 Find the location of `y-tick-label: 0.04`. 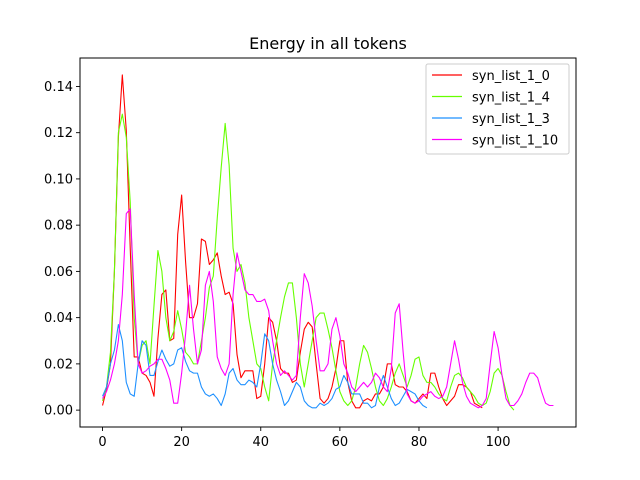

y-tick-label: 0.04 is located at coordinates (58, 318).